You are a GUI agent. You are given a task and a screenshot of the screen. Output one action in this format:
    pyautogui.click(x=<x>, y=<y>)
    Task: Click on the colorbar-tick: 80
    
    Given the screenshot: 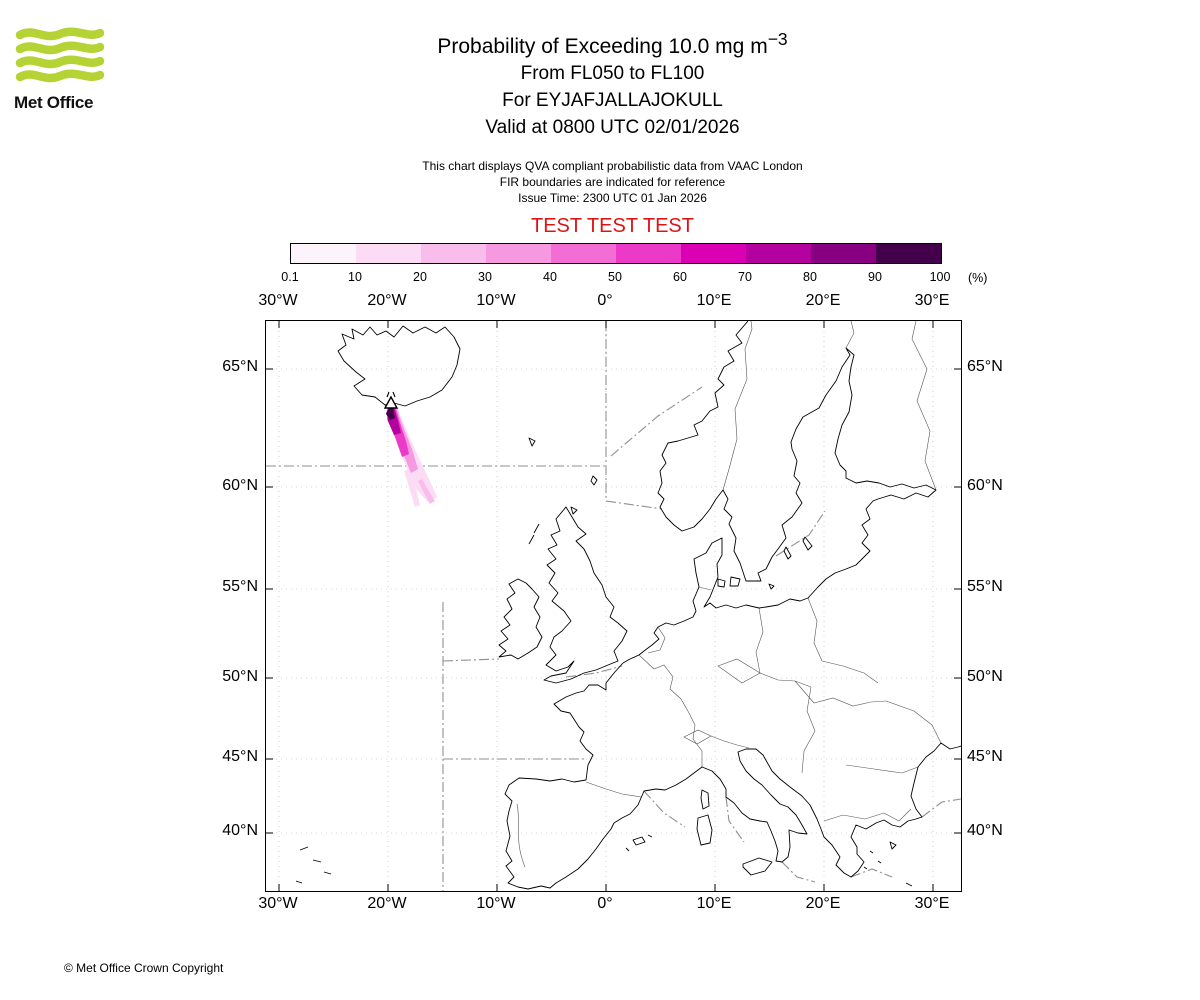 What is the action you would take?
    pyautogui.click(x=810, y=277)
    